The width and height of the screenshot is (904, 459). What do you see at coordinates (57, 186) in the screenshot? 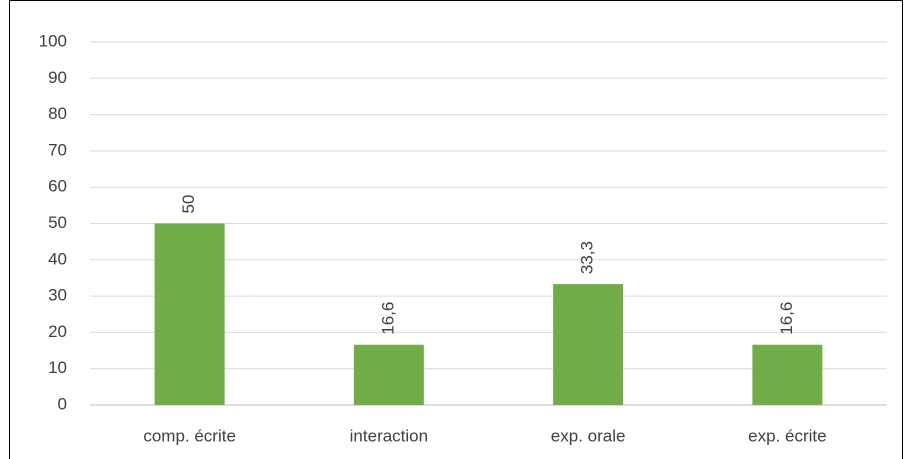
I see `y-tick-label: 60` at bounding box center [57, 186].